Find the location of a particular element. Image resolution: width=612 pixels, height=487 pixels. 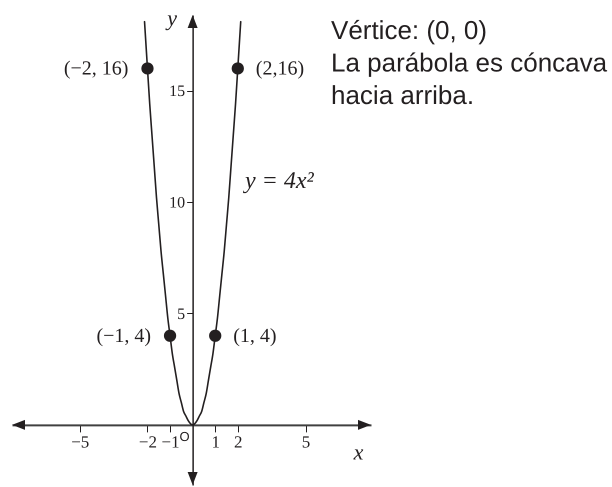

annotation: (−1, 4) is located at coordinates (124, 335).